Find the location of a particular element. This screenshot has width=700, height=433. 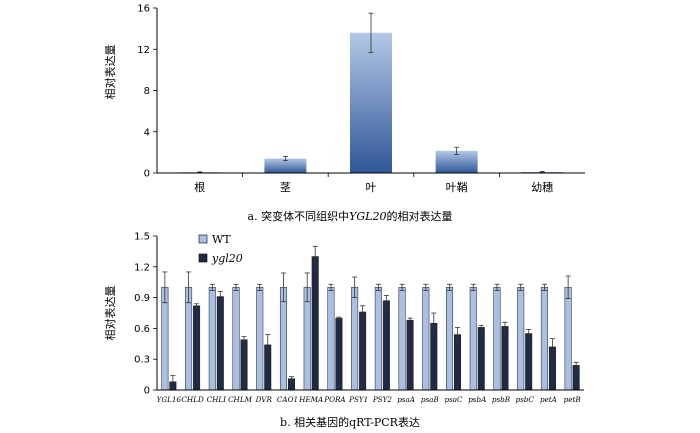

chart-a-x-label: 茎 is located at coordinates (285, 187).